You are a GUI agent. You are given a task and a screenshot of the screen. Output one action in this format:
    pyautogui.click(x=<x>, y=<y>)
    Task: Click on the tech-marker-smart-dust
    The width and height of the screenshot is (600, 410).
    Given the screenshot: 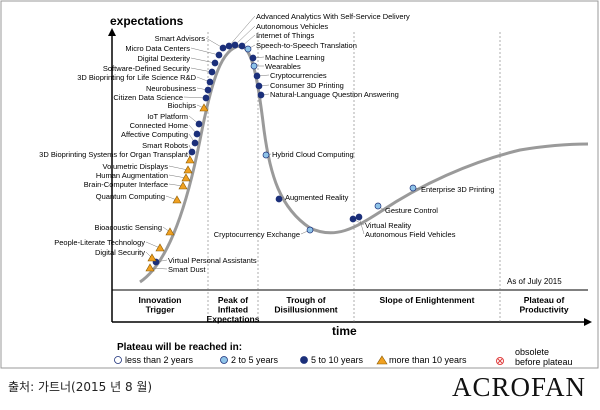 What is the action you would take?
    pyautogui.click(x=150, y=267)
    